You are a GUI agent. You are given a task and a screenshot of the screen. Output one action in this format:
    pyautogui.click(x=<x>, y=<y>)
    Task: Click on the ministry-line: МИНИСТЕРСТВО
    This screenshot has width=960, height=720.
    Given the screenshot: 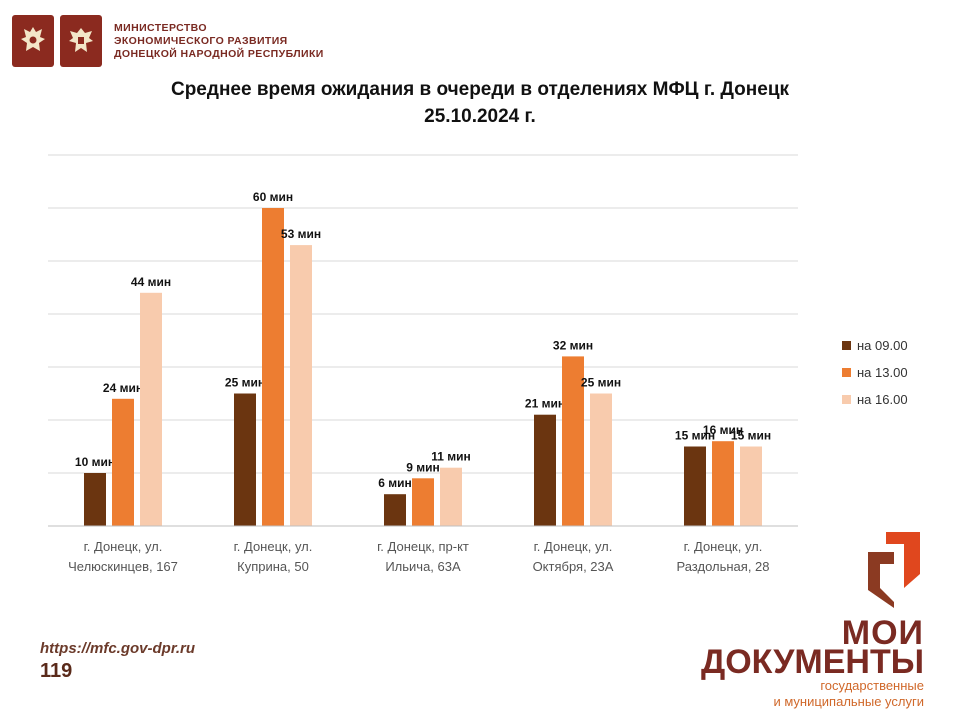 What is the action you would take?
    pyautogui.click(x=160, y=27)
    